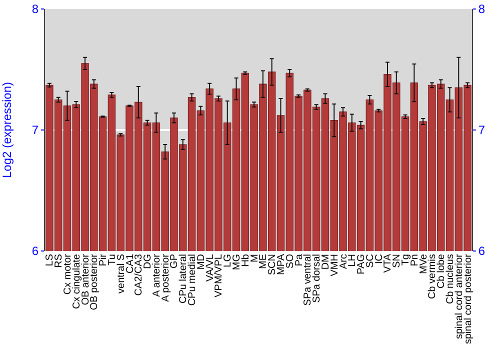 Image resolution: width=500 pixels, height=350 pixels. Describe the element at coordinates (201, 262) in the screenshot. I see `x-tick-label: MD` at that location.